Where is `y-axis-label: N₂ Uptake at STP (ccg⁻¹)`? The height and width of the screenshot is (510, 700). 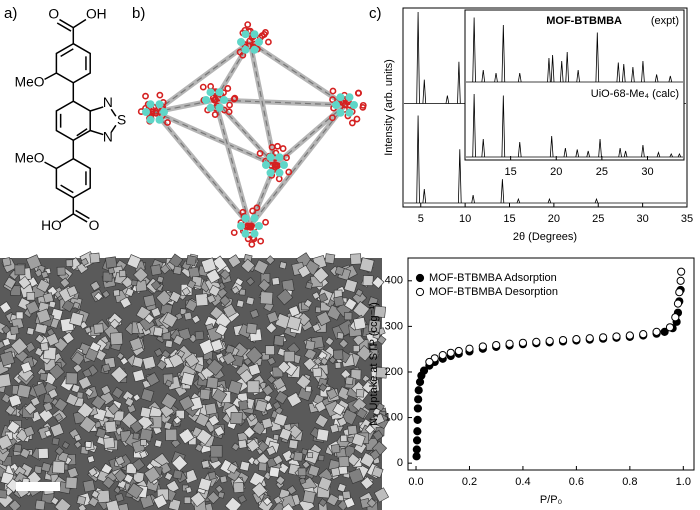
y-axis-label: N₂ Uptake at STP (ccg⁻¹) is located at coordinates (374, 364).